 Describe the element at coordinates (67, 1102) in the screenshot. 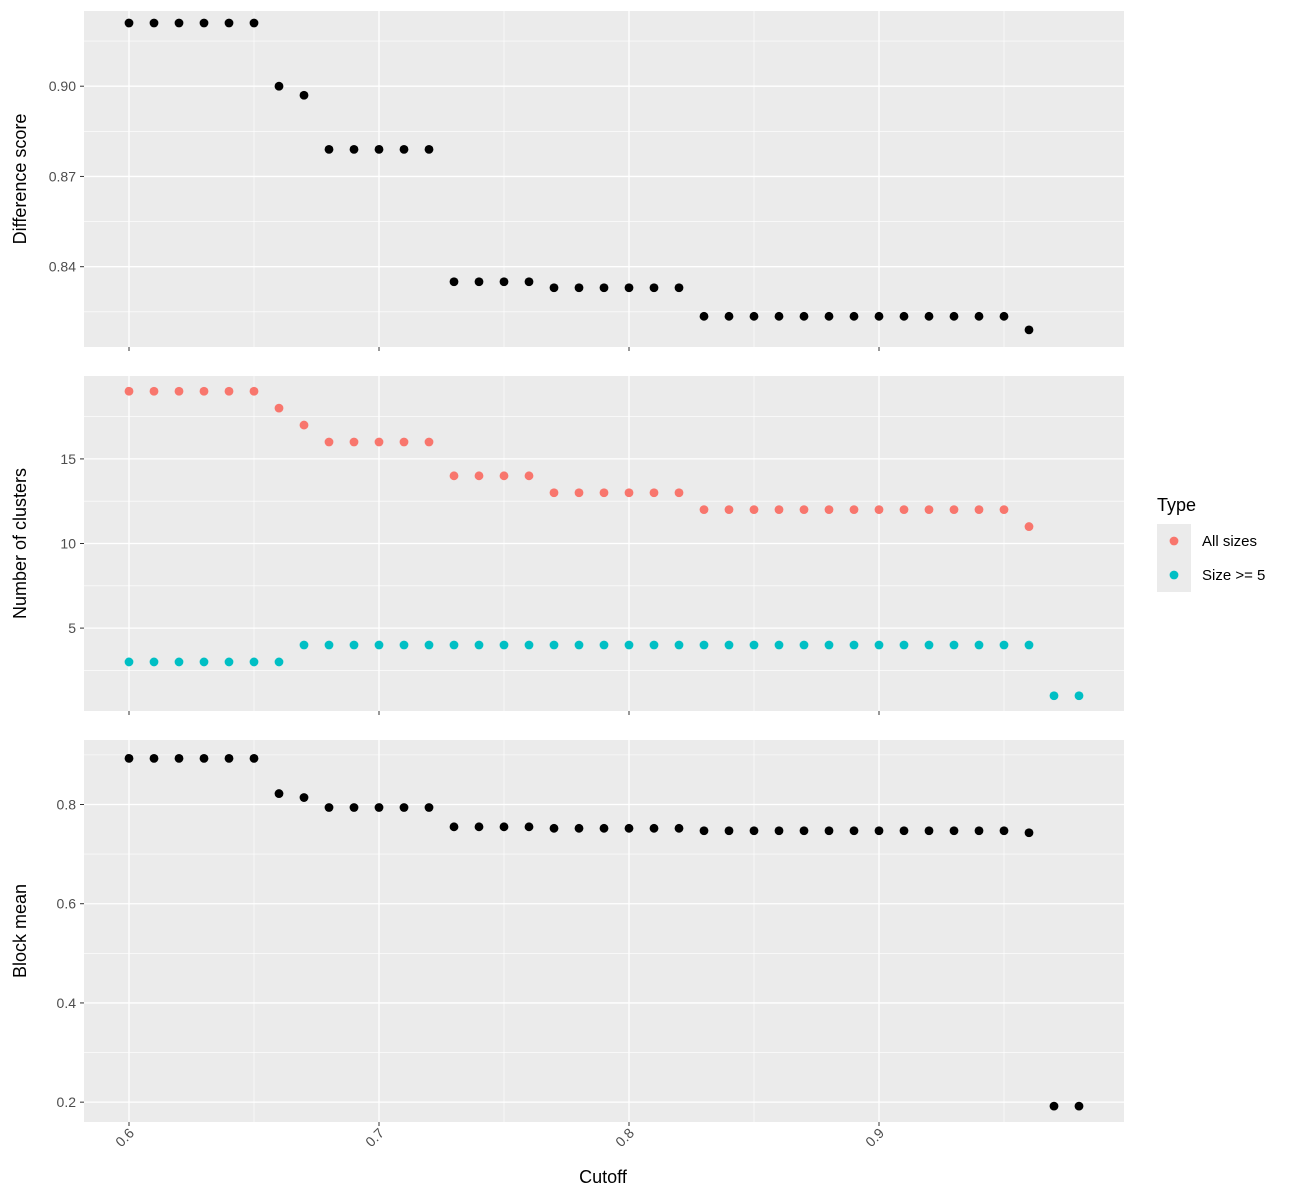

I see `y-tick-label: 0.2` at that location.